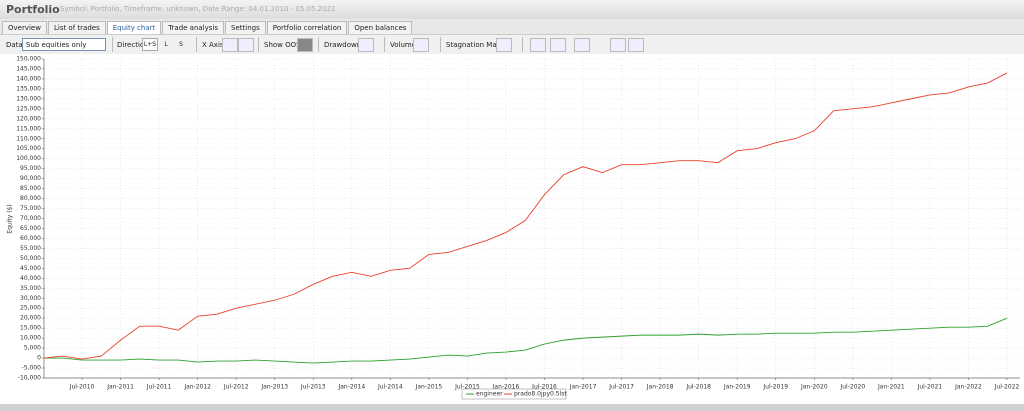  What do you see at coordinates (32, 348) in the screenshot?
I see `y-tick-label: 5,000` at bounding box center [32, 348].